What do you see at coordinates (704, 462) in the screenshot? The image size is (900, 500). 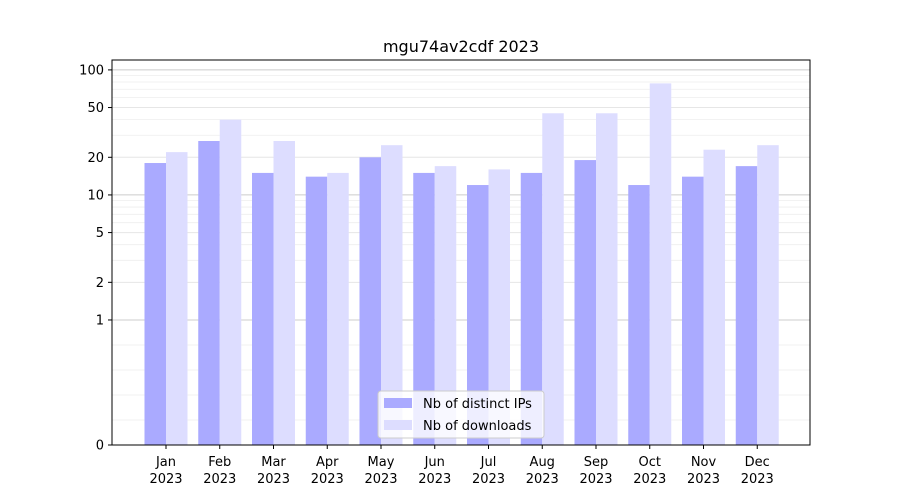 I see `x-tick-label-month: Nov` at bounding box center [704, 462].